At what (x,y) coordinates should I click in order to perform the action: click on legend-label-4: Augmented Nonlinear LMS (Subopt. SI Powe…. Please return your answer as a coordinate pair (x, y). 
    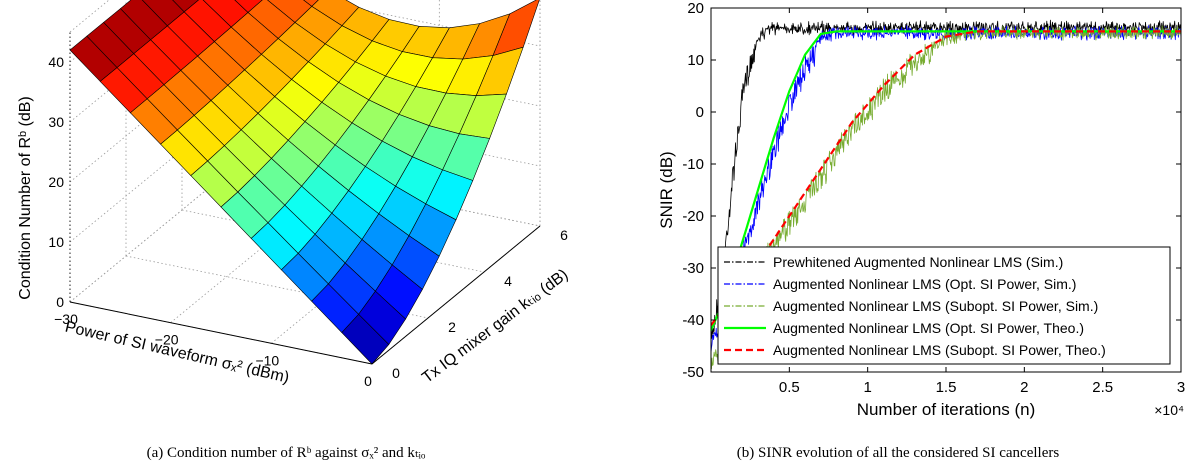
    Looking at the image, I should click on (939, 350).